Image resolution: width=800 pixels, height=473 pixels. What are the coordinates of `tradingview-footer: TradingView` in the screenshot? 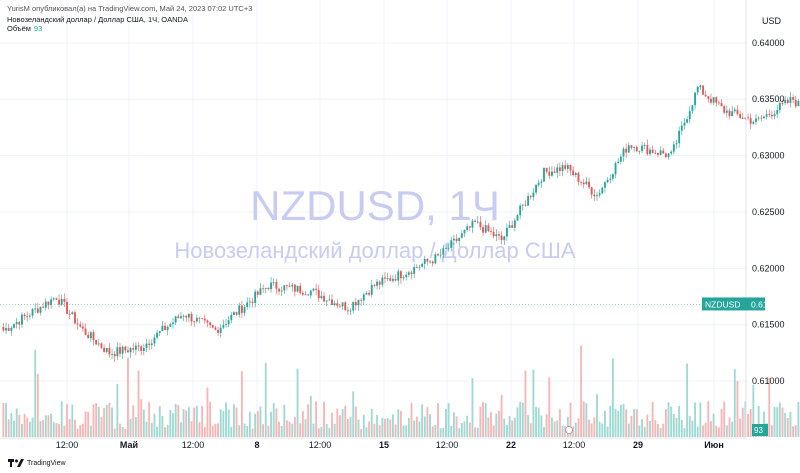 It's located at (37, 463).